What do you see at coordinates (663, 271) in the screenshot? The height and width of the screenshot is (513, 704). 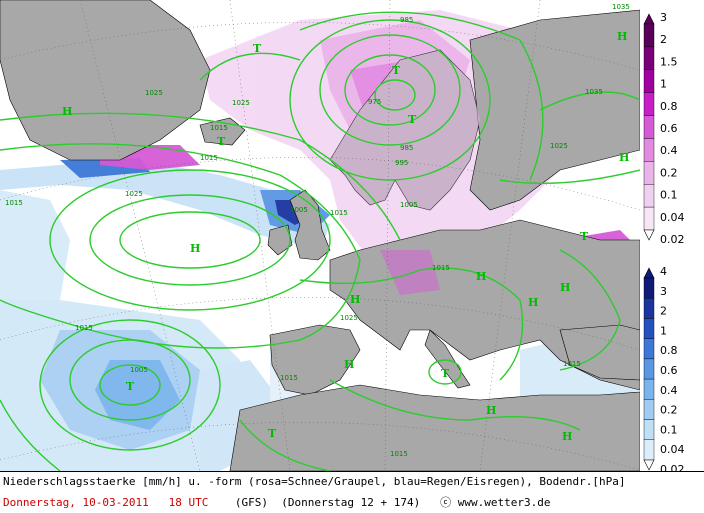 I see `legend-label: 4` at bounding box center [663, 271].